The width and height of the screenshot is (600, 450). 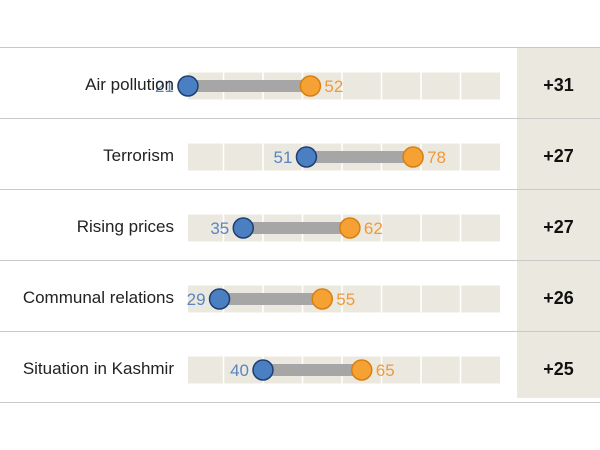 What do you see at coordinates (125, 226) in the screenshot?
I see `category-label: Rising prices` at bounding box center [125, 226].